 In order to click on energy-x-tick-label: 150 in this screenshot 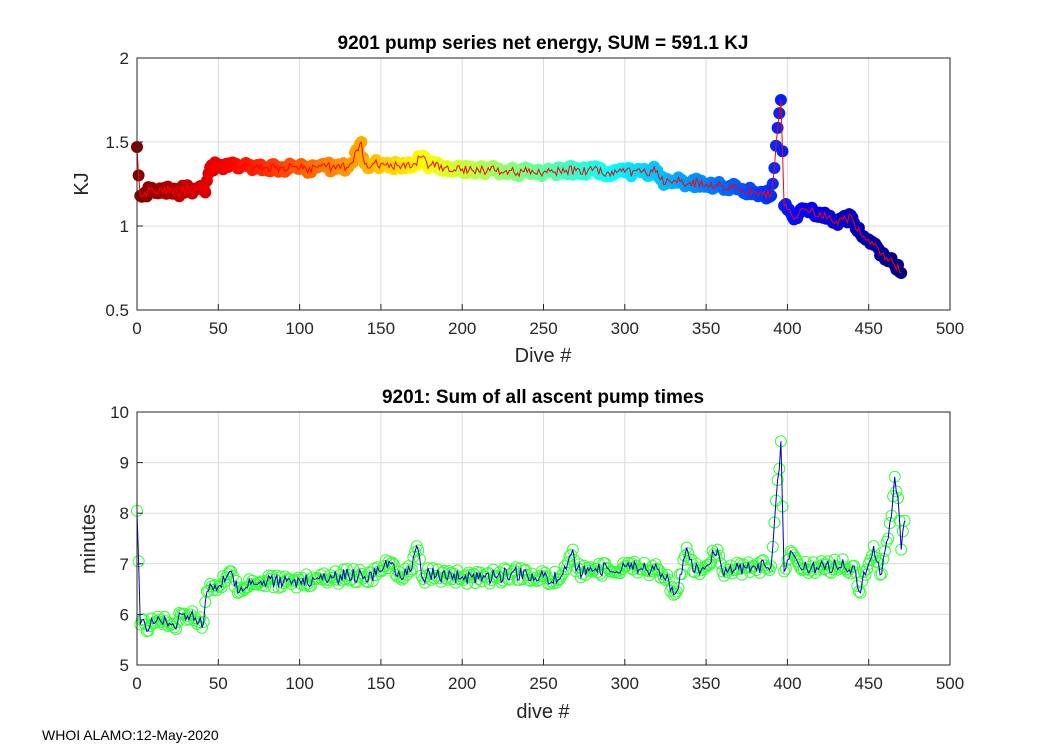, I will do `click(381, 328)`.